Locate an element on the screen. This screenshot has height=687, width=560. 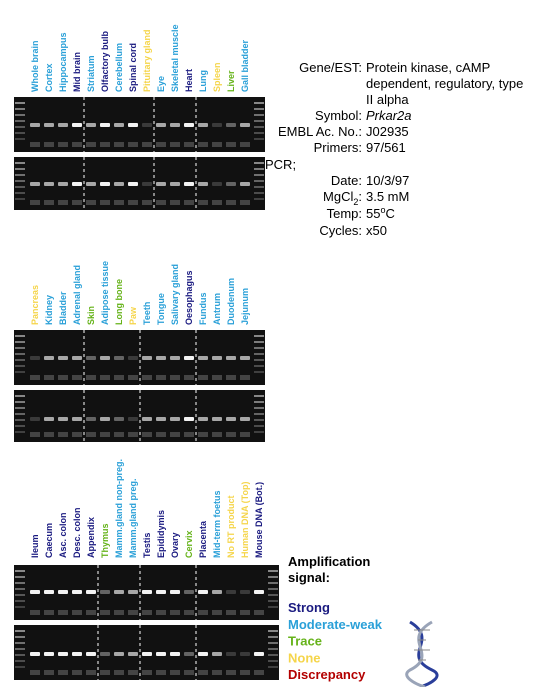
lane-label: Pituitary gland is located at coordinates (147, 60).